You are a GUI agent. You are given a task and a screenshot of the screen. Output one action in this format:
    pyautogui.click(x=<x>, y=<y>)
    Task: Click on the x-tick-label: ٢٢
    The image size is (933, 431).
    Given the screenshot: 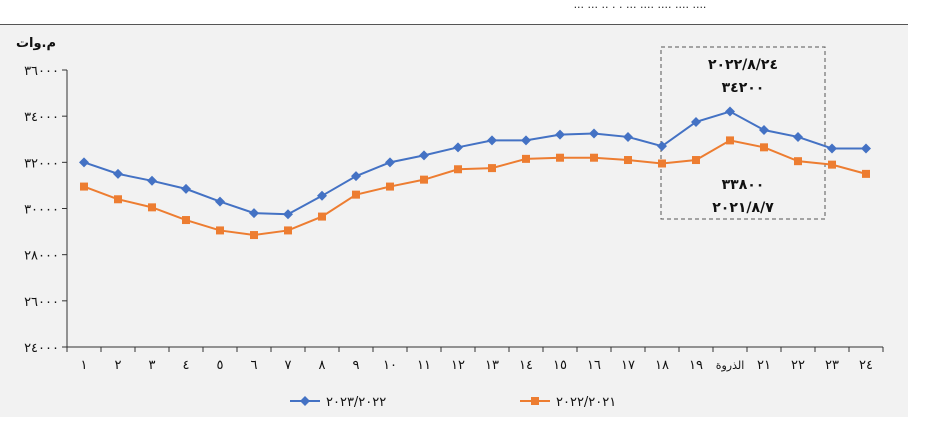 What is the action you would take?
    pyautogui.click(x=798, y=365)
    